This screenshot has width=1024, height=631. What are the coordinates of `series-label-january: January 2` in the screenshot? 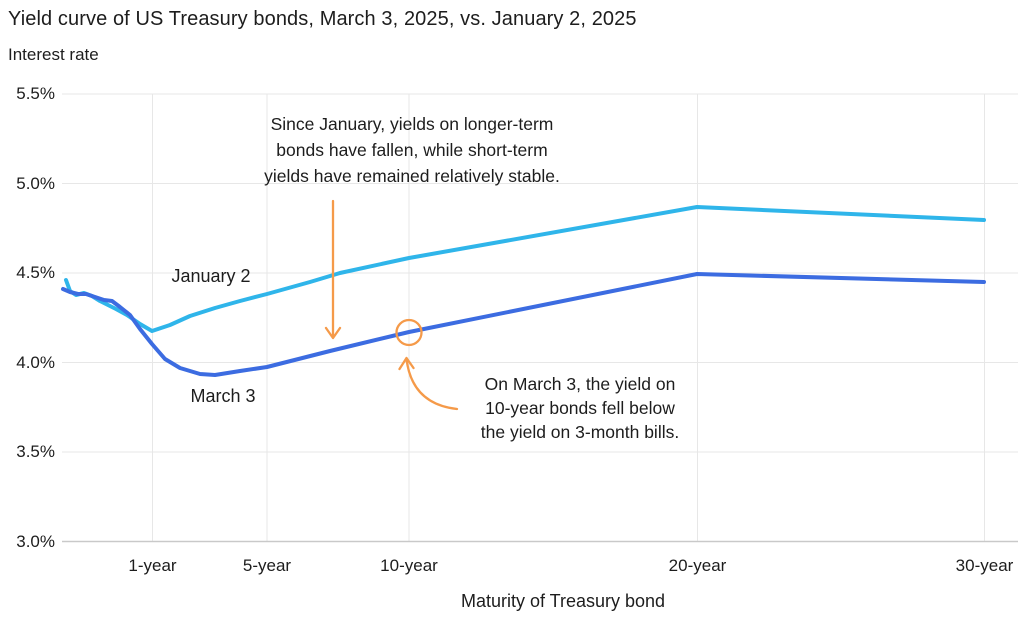 It's located at (211, 276).